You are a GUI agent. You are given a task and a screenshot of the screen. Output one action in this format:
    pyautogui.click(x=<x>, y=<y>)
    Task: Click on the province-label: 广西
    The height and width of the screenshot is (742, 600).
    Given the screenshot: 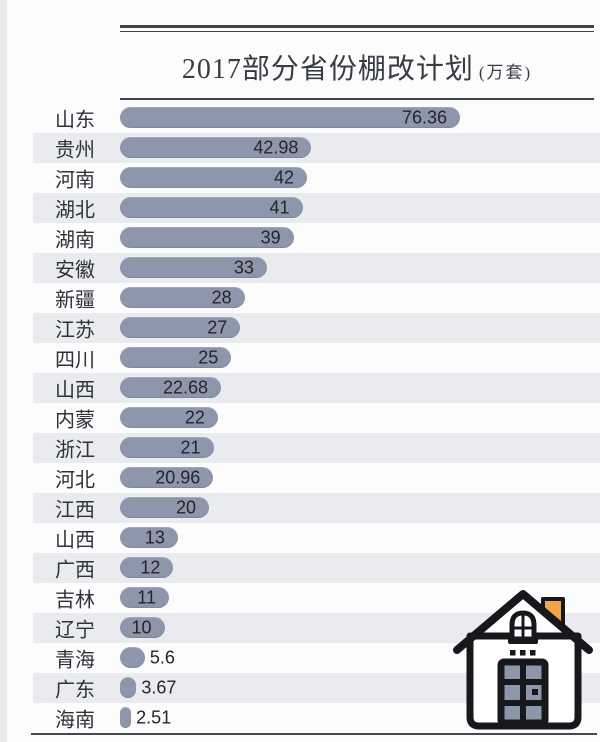 What is the action you would take?
    pyautogui.click(x=75, y=570)
    